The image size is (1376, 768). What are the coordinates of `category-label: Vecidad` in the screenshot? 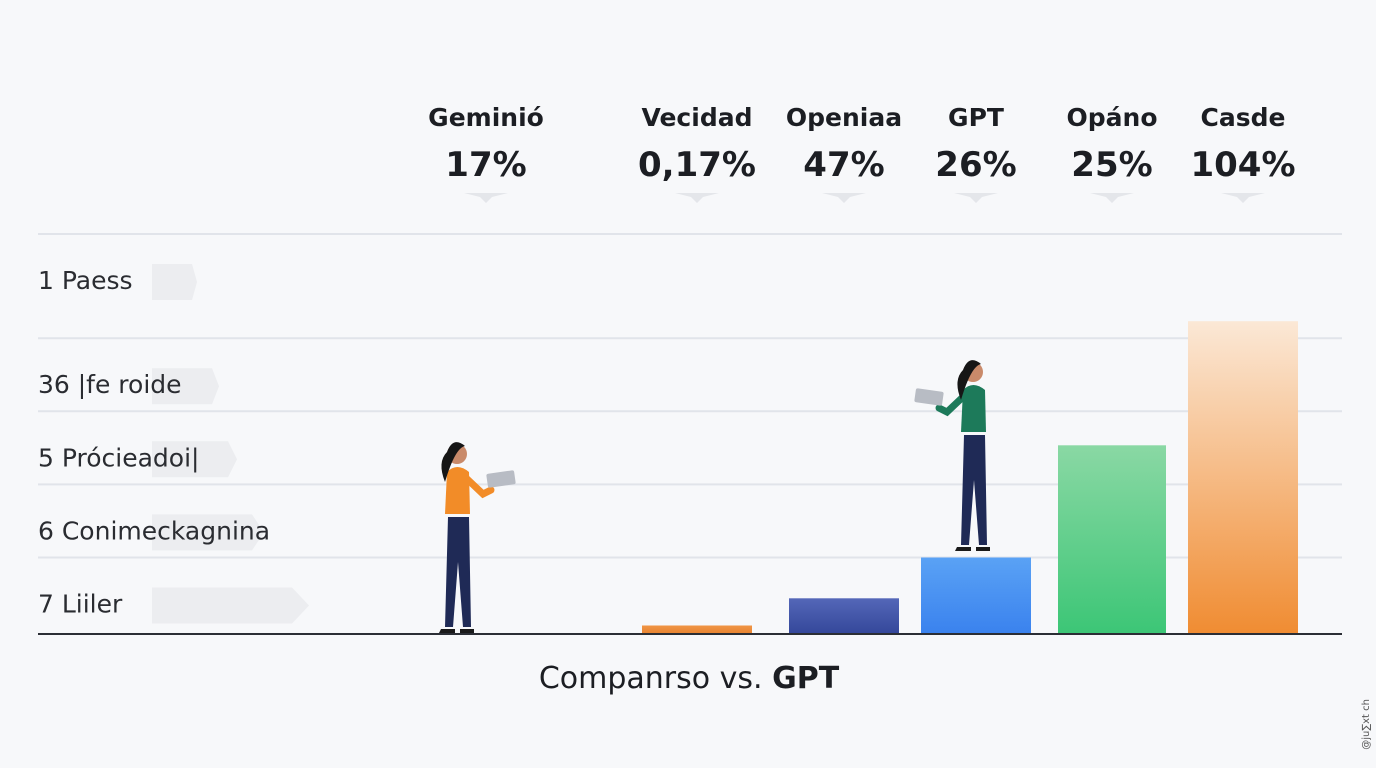 It's located at (697, 117).